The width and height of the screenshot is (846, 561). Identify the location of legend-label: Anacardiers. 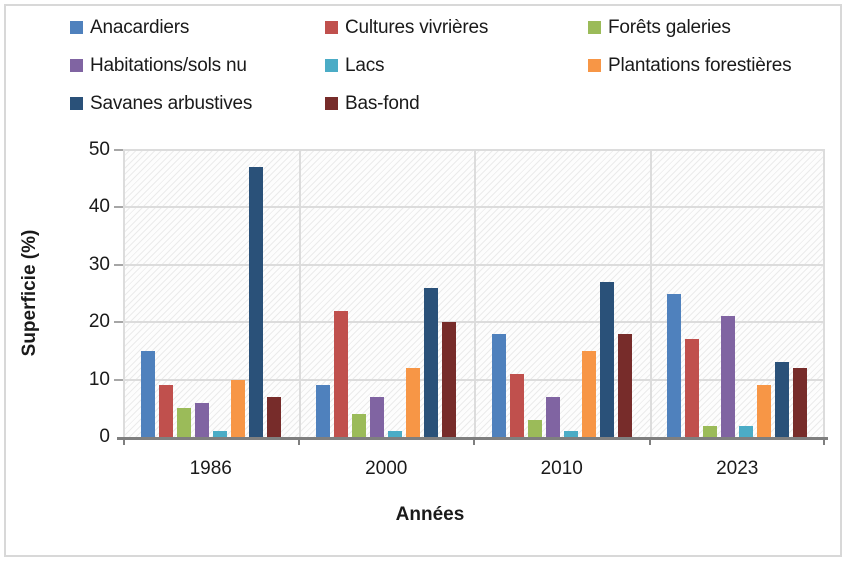
(140, 27).